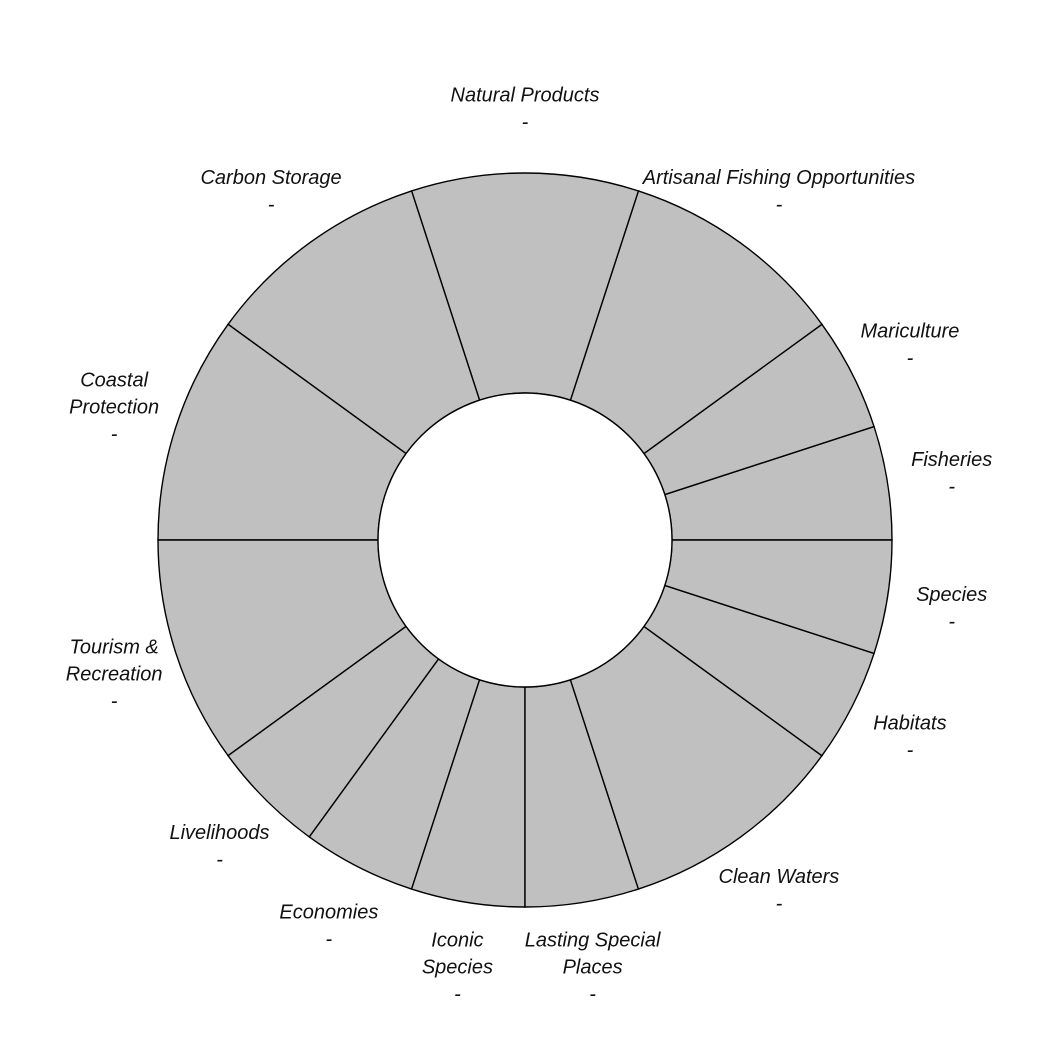  I want to click on segment-value-coastal-protection: -, so click(114, 435).